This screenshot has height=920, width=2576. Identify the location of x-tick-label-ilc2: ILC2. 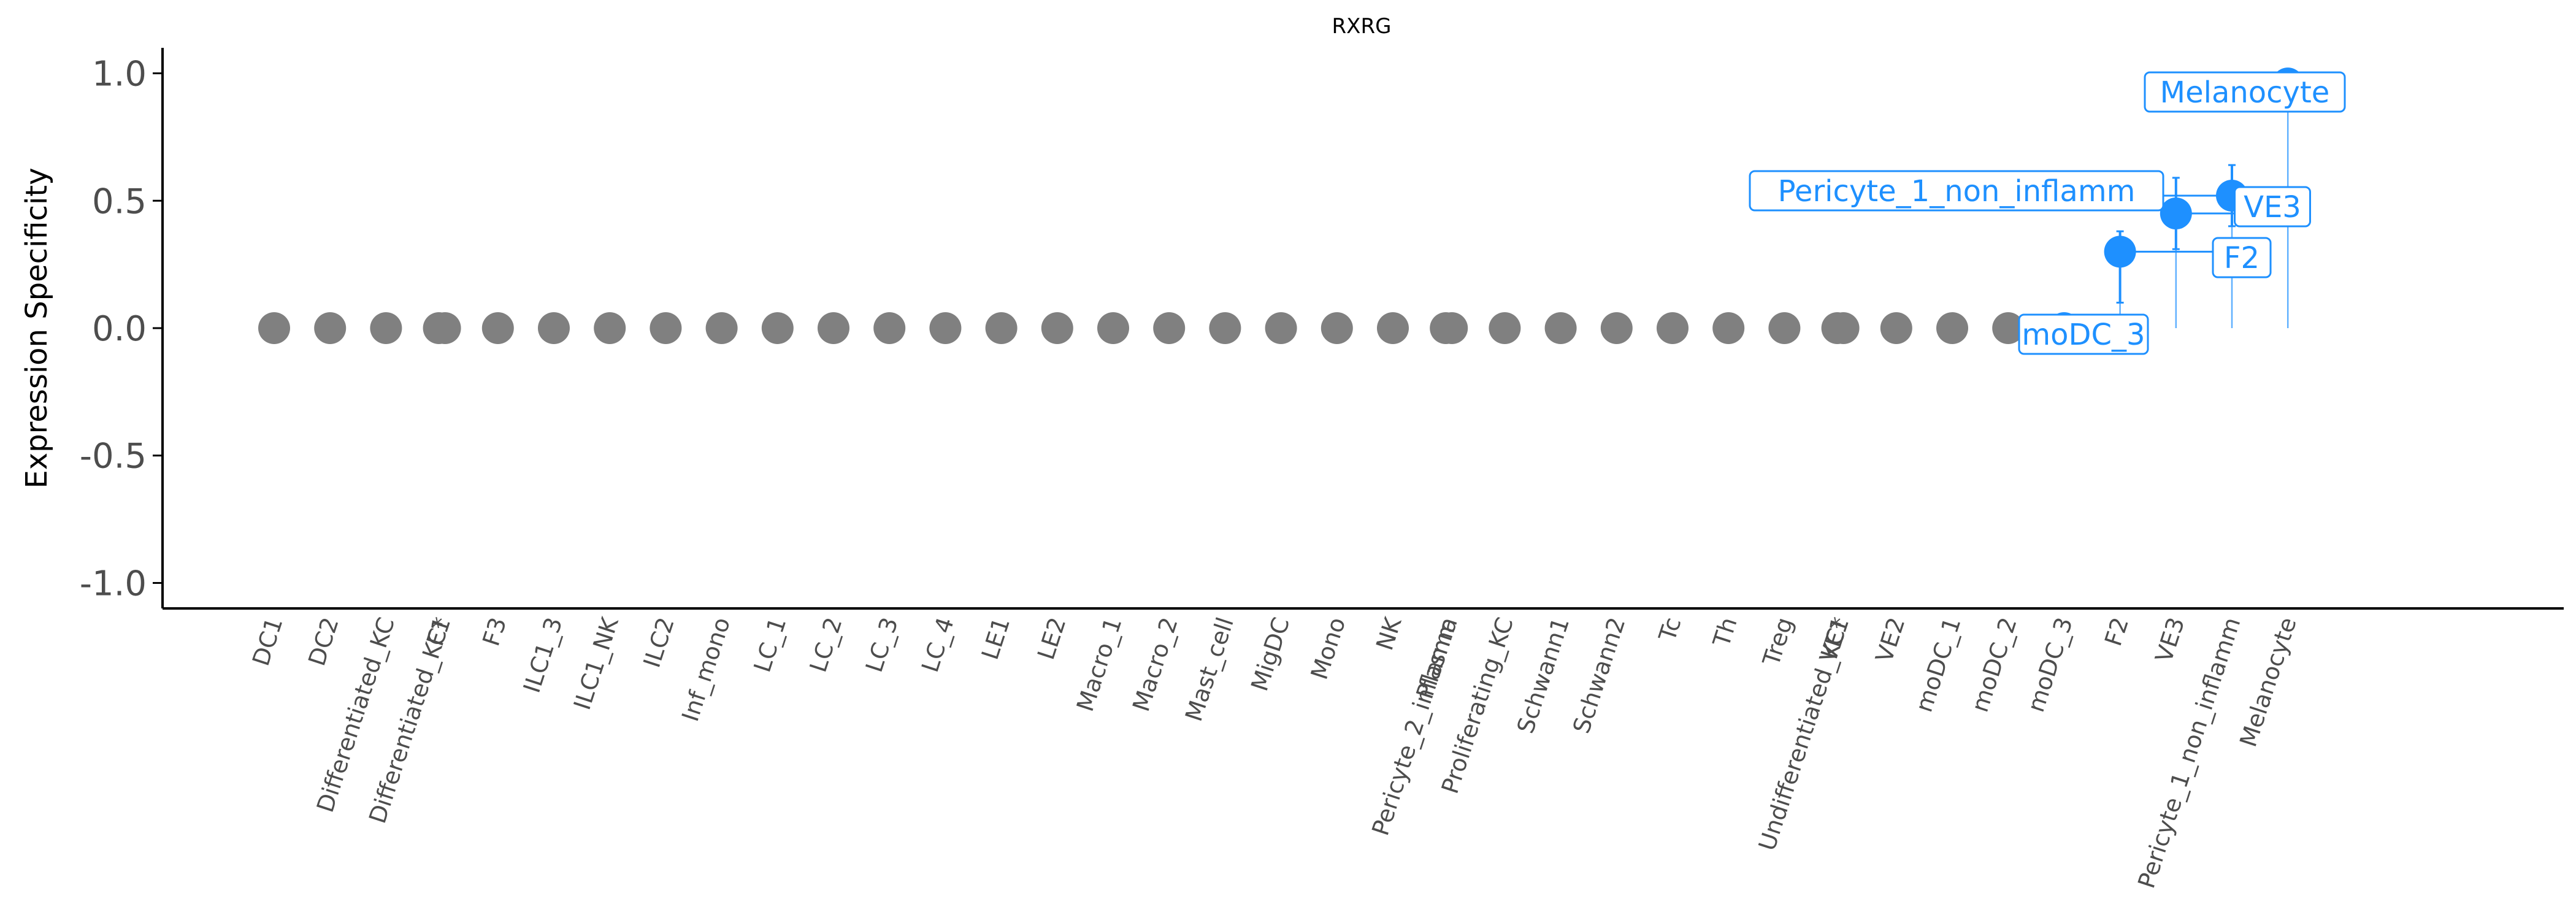
(659, 642).